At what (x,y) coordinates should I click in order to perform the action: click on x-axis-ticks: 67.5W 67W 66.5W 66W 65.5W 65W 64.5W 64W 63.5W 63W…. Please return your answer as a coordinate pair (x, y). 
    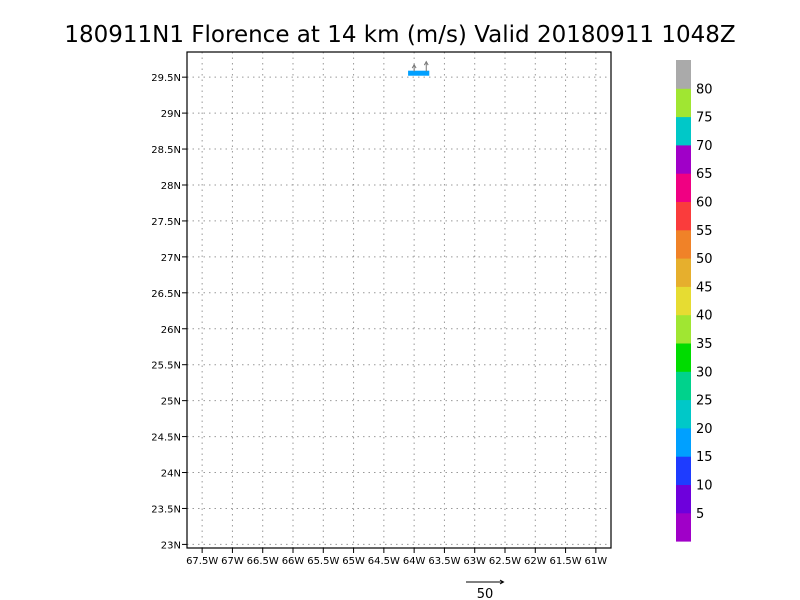
    Looking at the image, I should click on (396, 557).